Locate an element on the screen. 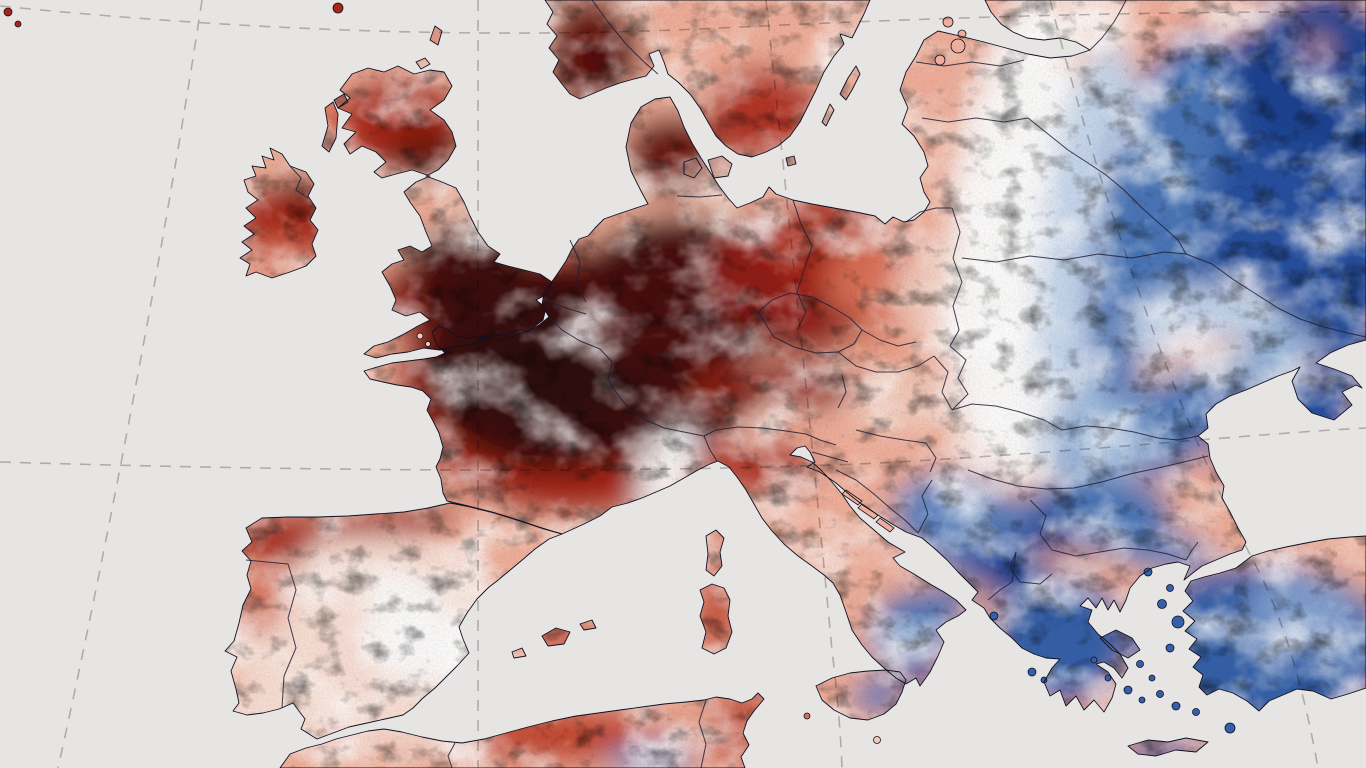 The image size is (1366, 768). islet-malta is located at coordinates (877, 740).